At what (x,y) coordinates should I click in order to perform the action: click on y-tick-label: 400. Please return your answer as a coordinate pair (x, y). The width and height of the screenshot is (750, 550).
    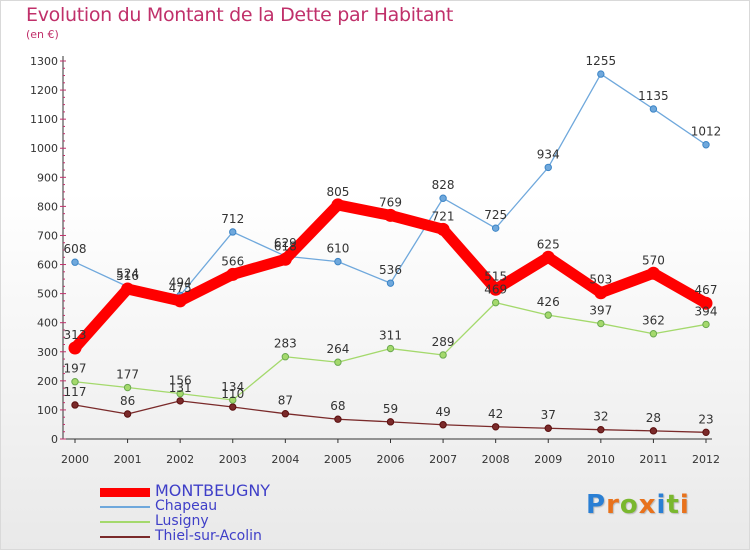
    Looking at the image, I should click on (47, 323).